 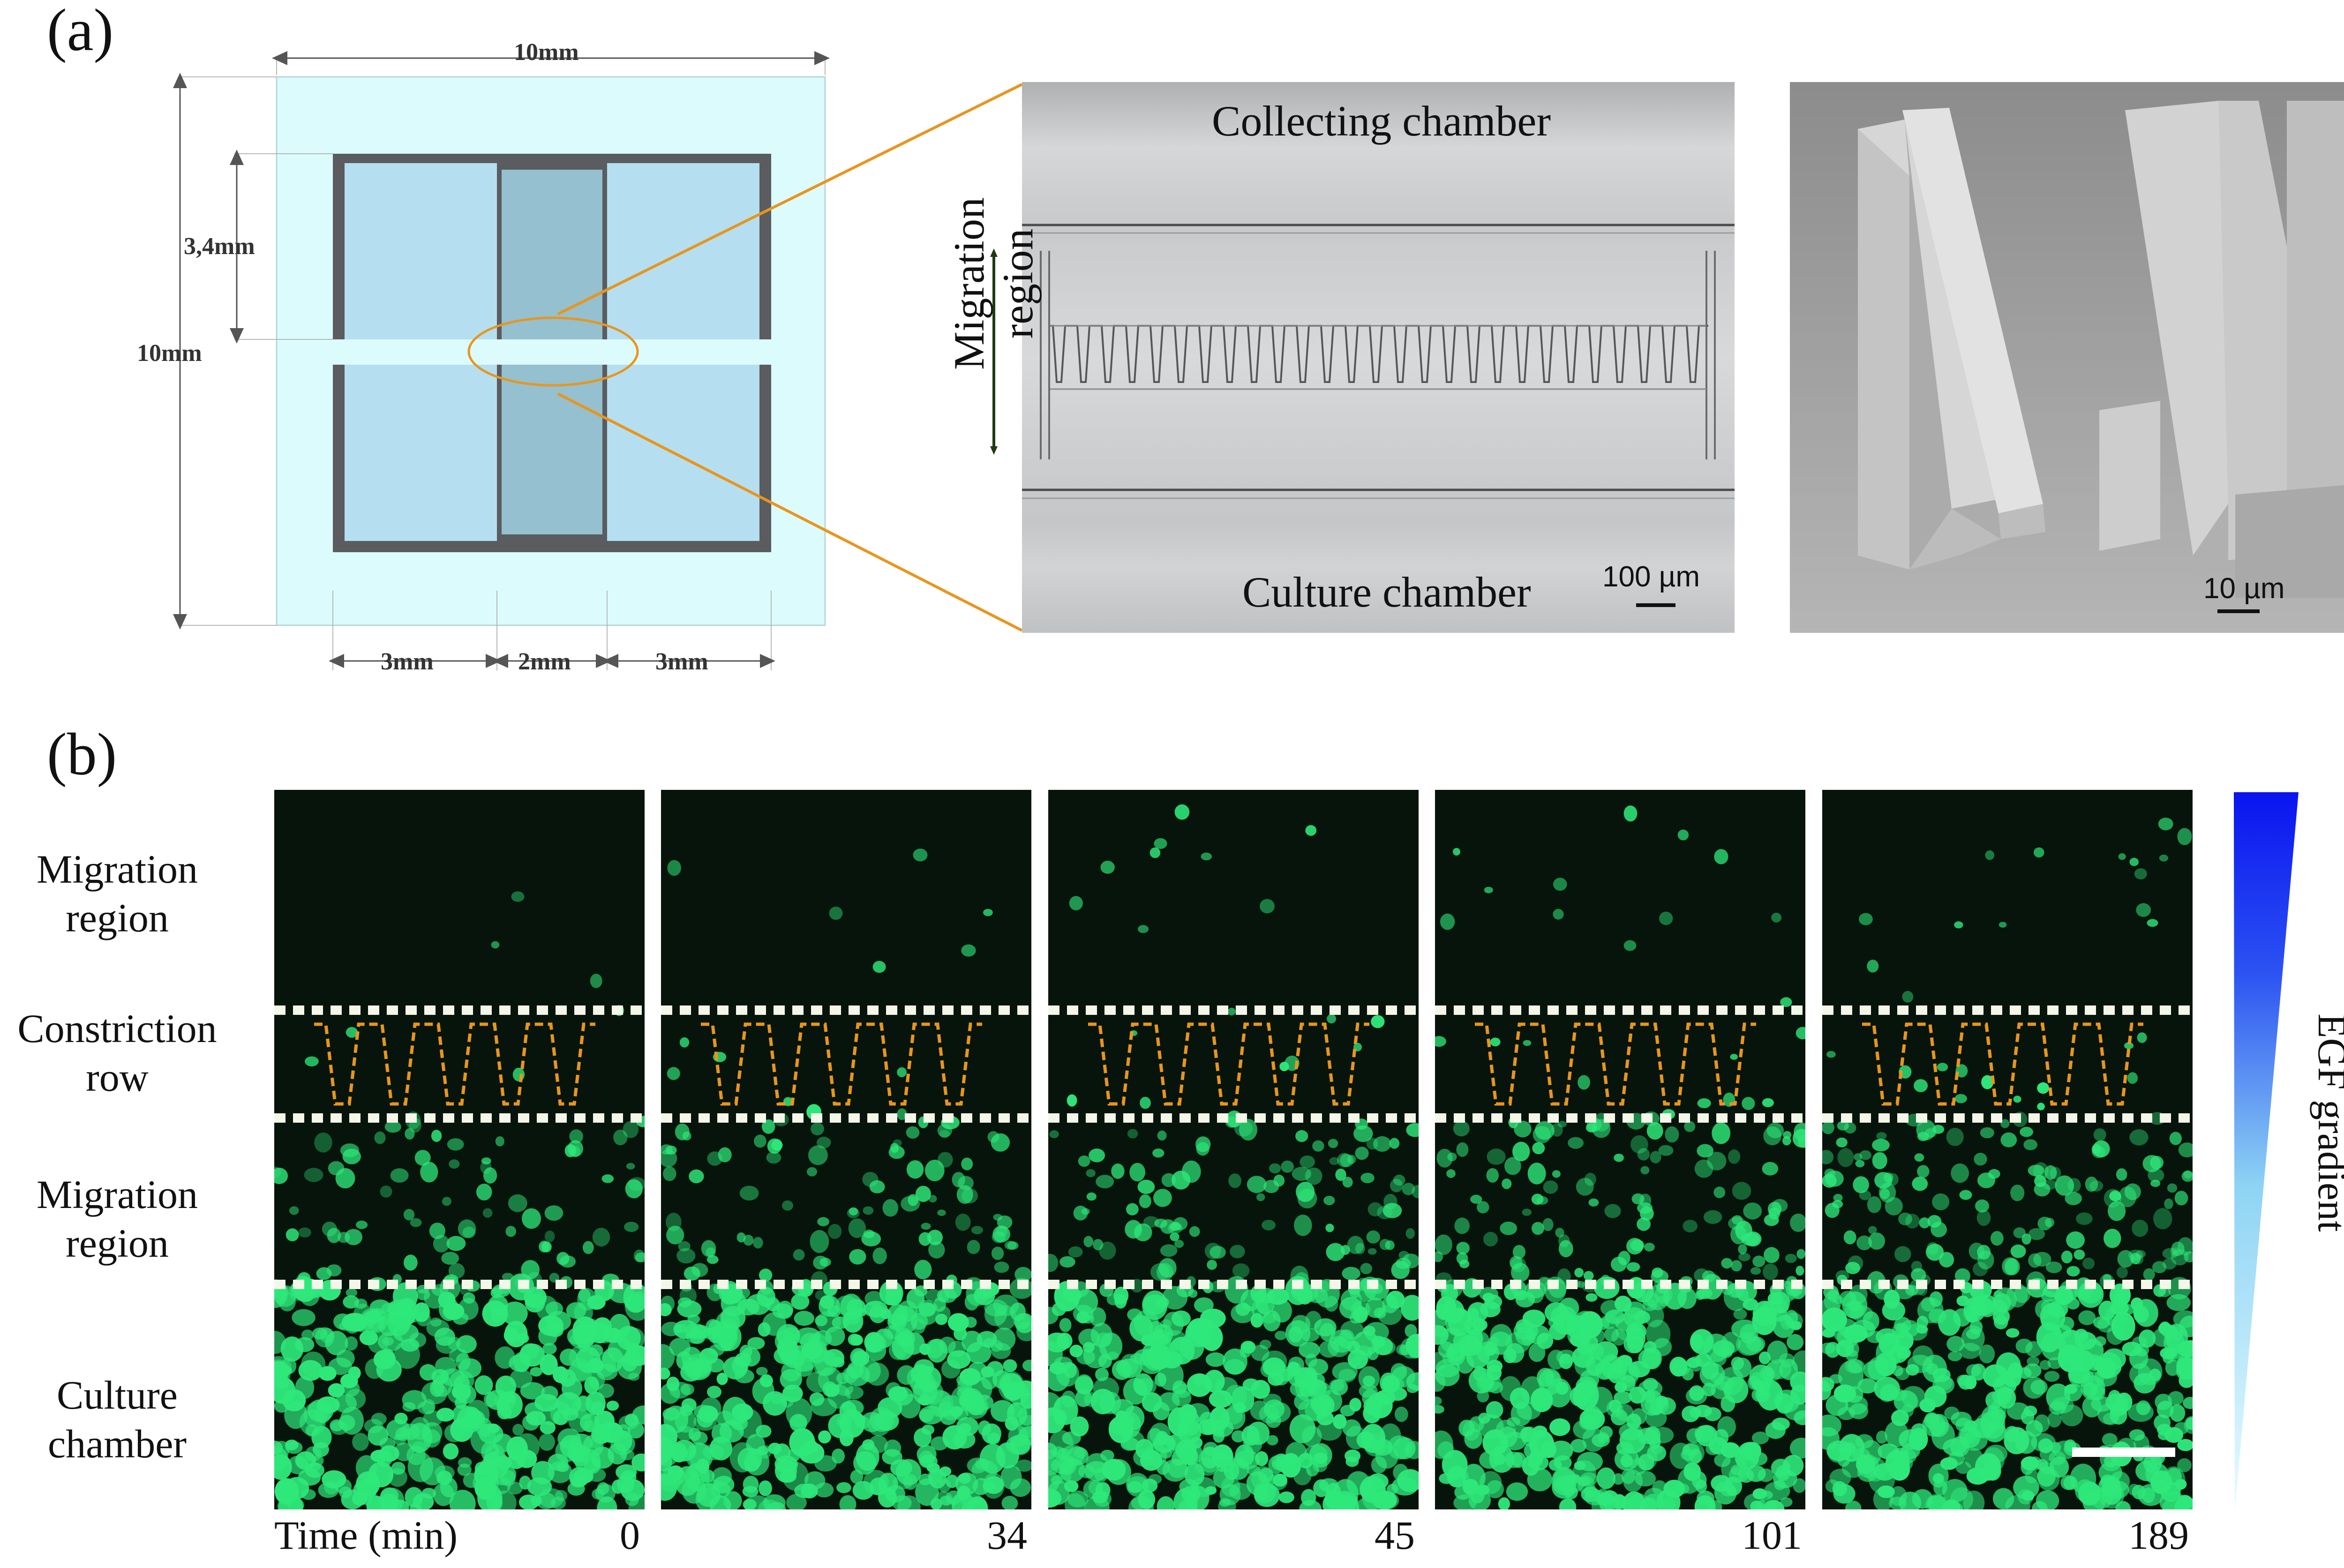 I want to click on center-width-label: 2mm, so click(x=544, y=661).